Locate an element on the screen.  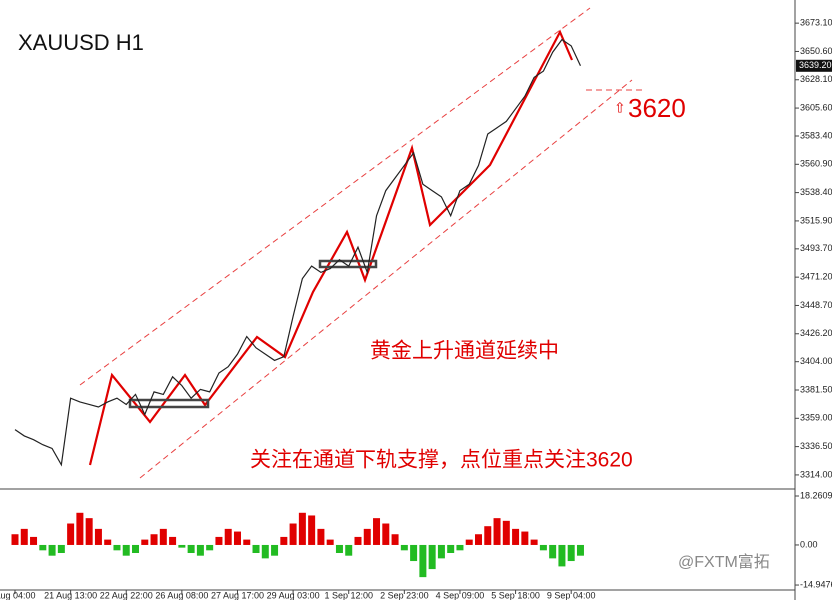
x-tick-label: 27 Aug 17:00 is located at coordinates (237, 595).